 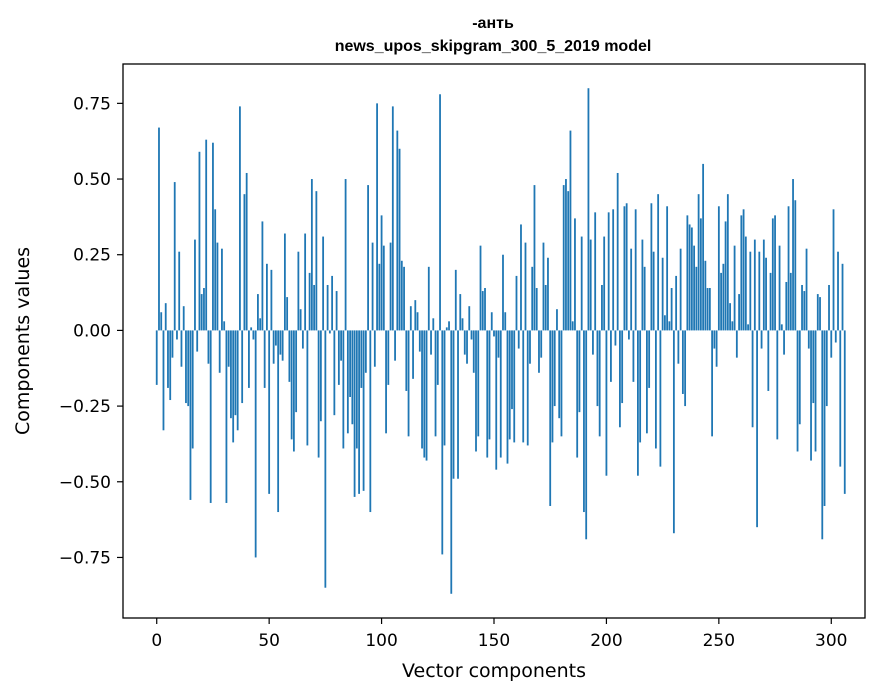 What do you see at coordinates (381, 641) in the screenshot?
I see `x-tick-label-100: 100` at bounding box center [381, 641].